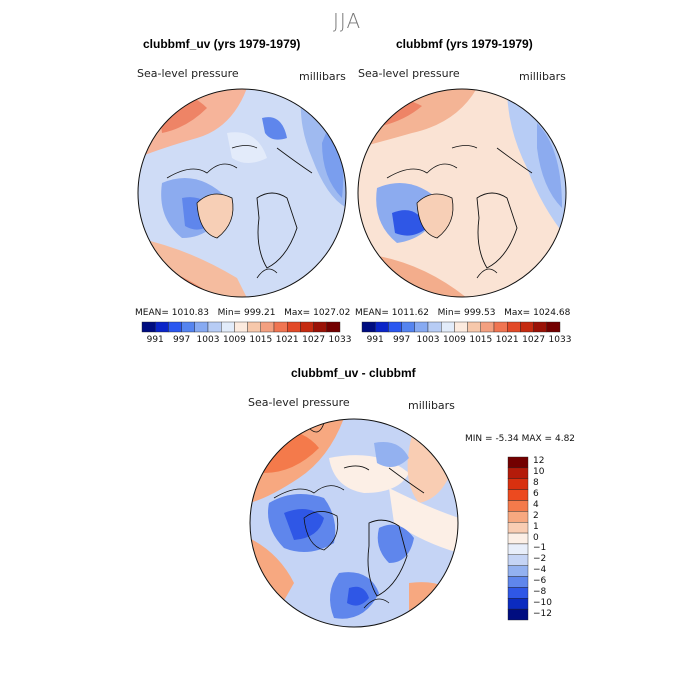 This screenshot has height=700, width=700. Describe the element at coordinates (332, 313) in the screenshot. I see `max-value: 1027.02` at that location.